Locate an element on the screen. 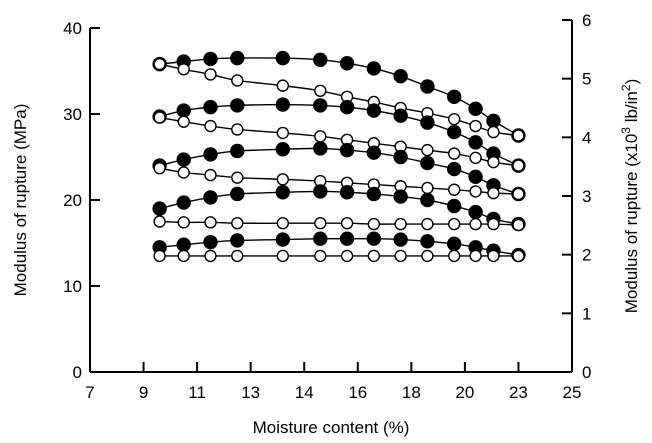 This screenshot has width=652, height=443. x-tick-label: 25 is located at coordinates (572, 392).